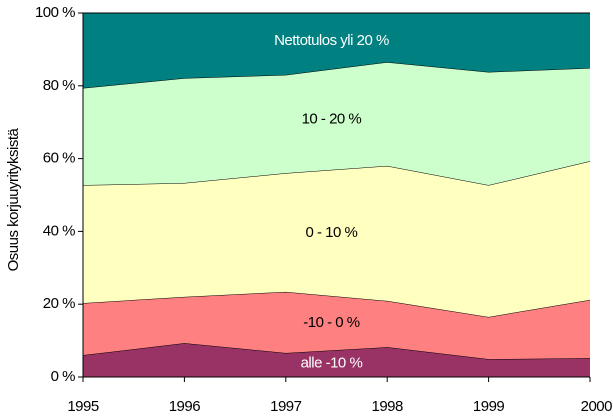 The height and width of the screenshot is (418, 613). What do you see at coordinates (59, 303) in the screenshot?
I see `y-tick-label: 20 %` at bounding box center [59, 303].